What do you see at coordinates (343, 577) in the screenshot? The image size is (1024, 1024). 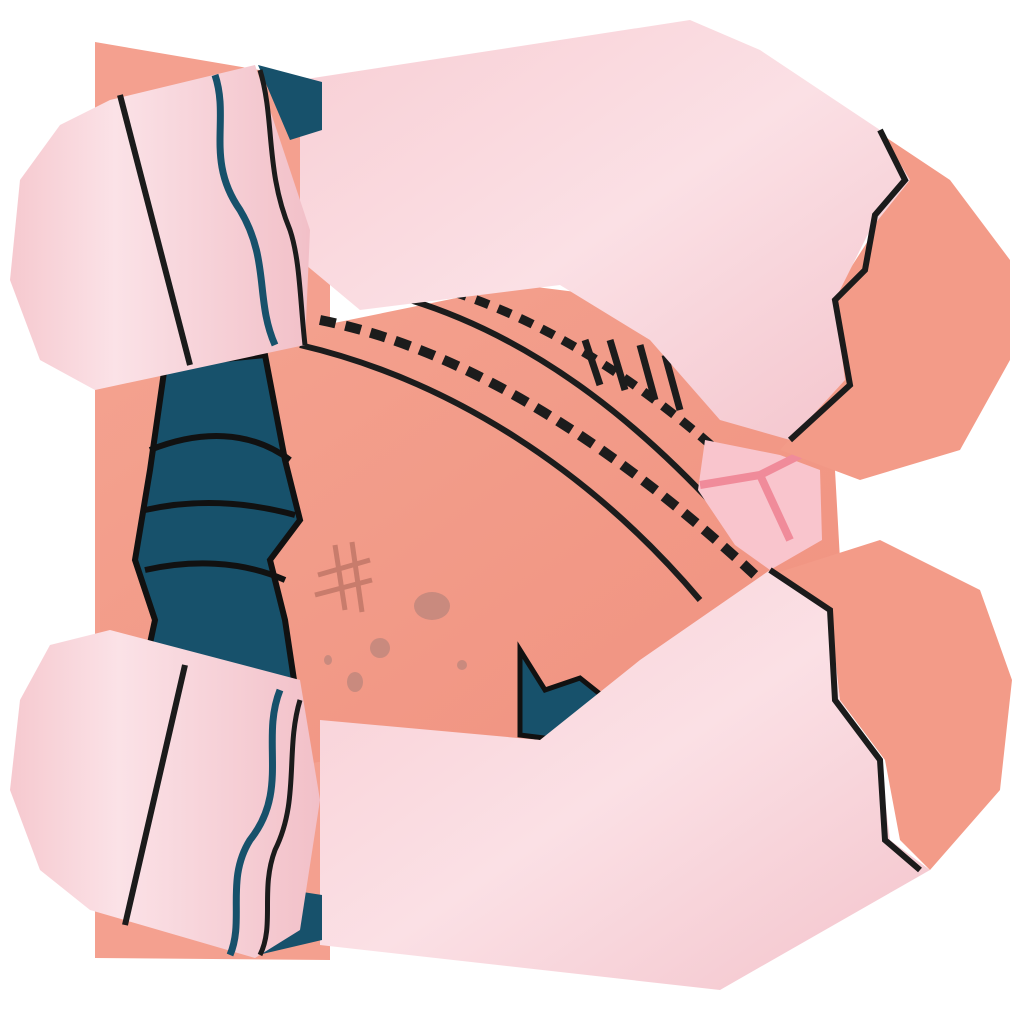 I see `scratch-mark` at bounding box center [343, 577].